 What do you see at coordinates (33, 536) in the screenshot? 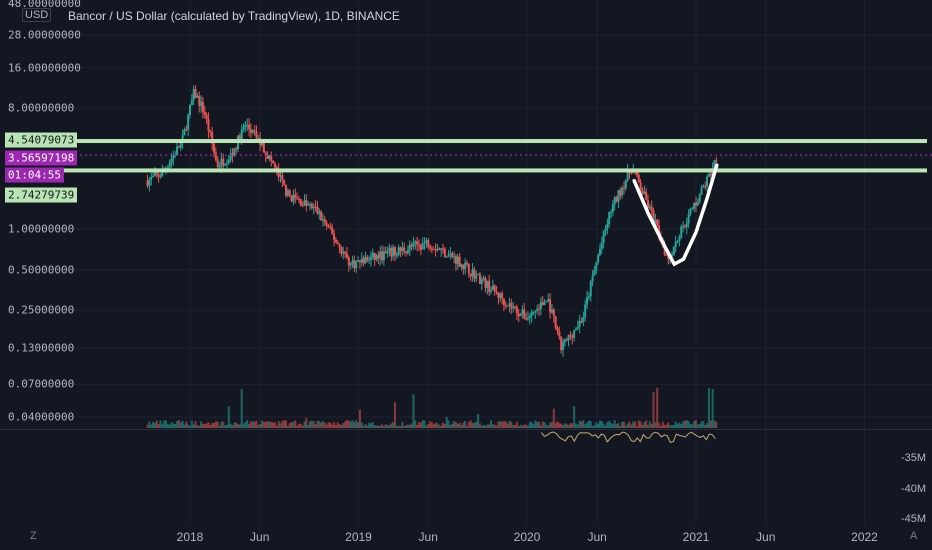
I see `zoom-button: Z` at bounding box center [33, 536].